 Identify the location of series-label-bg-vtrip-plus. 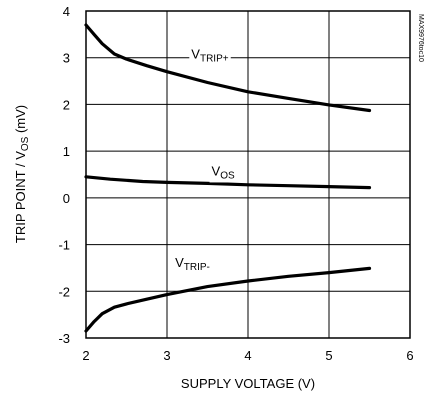
(210, 55).